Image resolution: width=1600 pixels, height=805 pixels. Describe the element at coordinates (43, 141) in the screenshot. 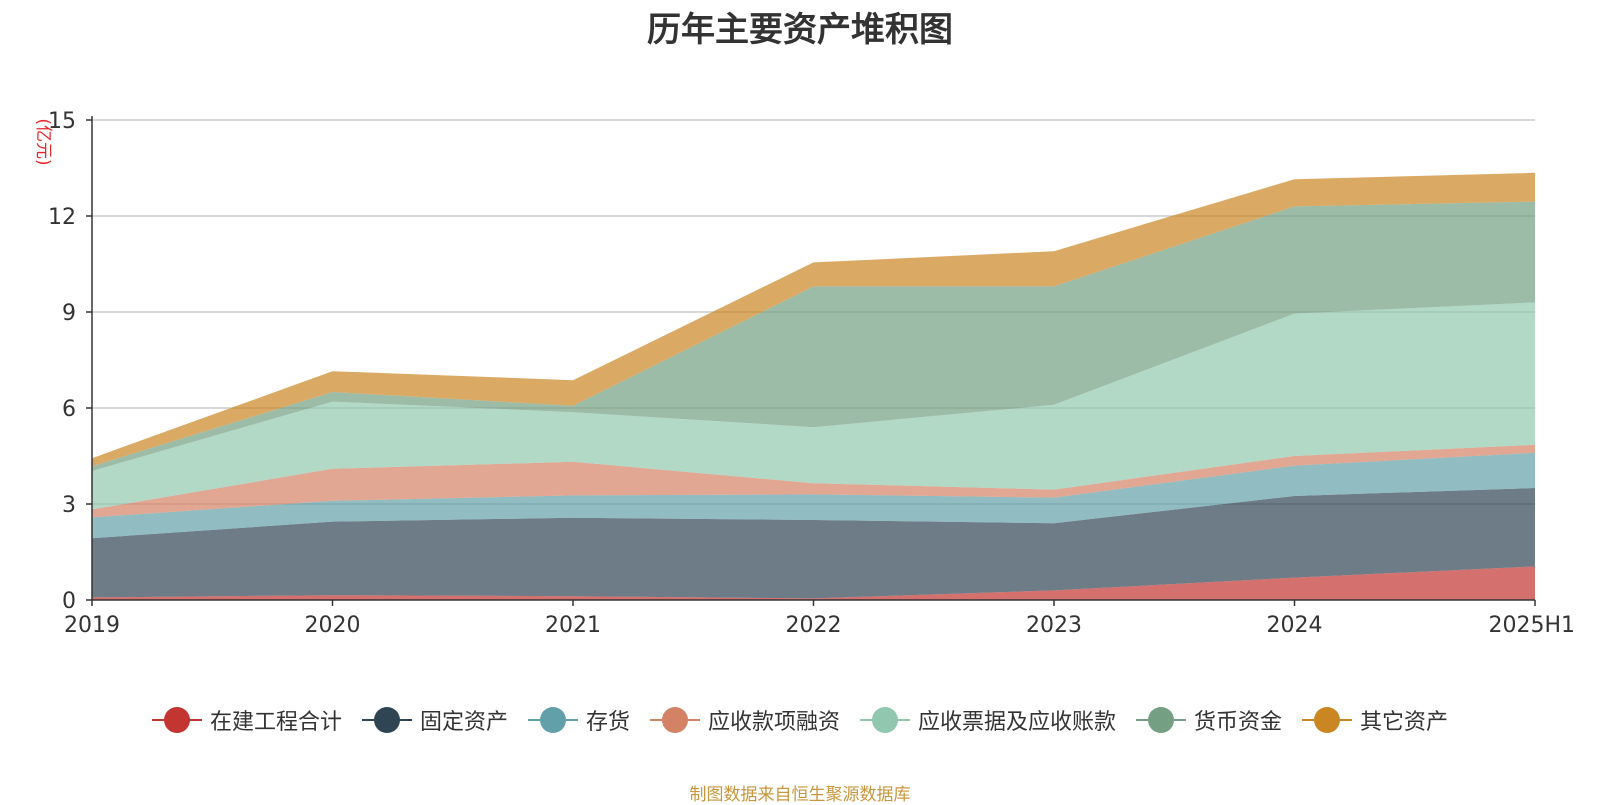

I see `y-axis-unit-label: (亿元)` at that location.